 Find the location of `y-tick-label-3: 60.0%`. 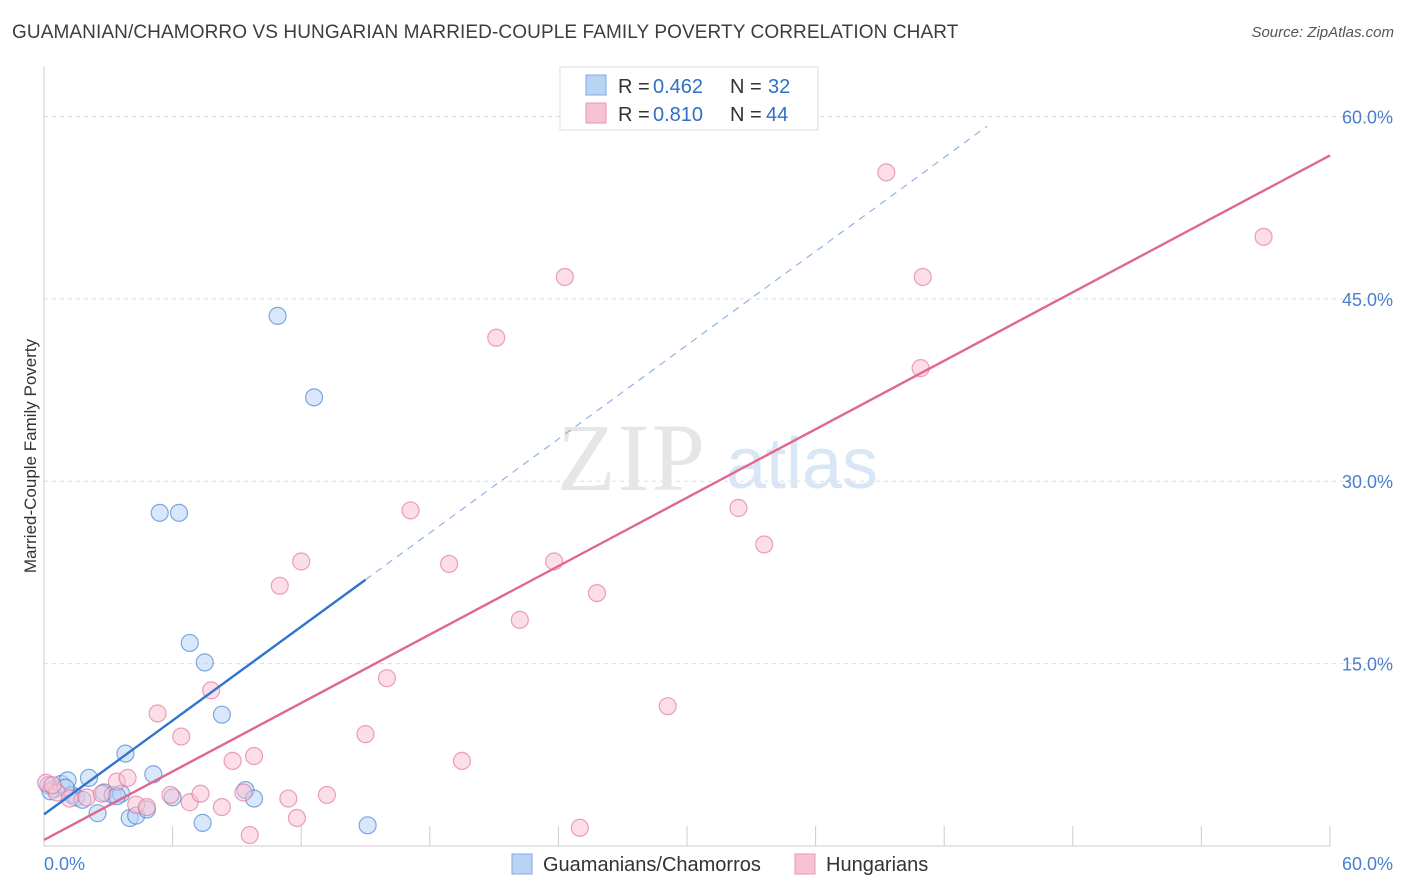

y-tick-label-3: 60.0% is located at coordinates (1367, 117).